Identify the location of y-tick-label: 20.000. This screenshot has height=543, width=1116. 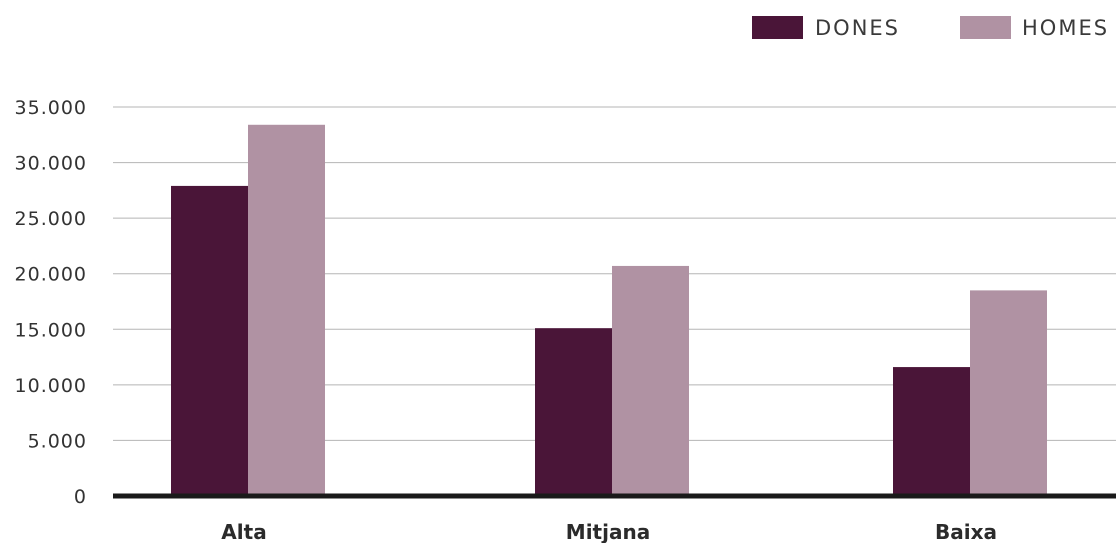
(51, 275).